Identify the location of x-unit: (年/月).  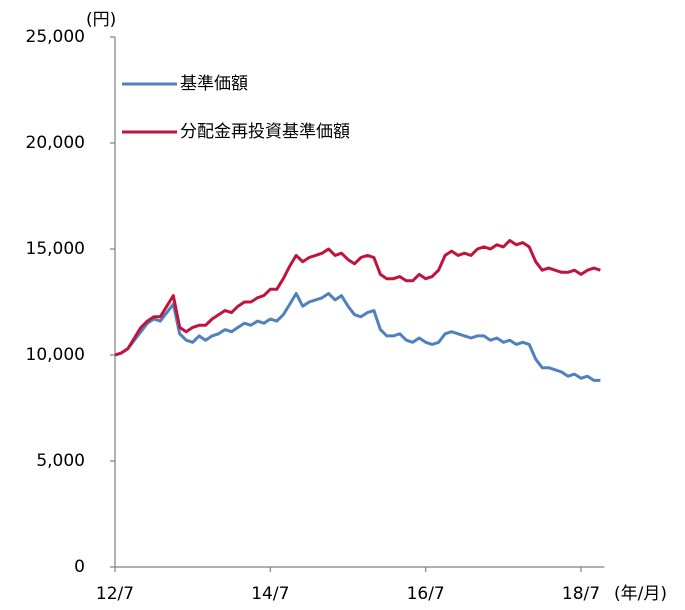
(640, 594).